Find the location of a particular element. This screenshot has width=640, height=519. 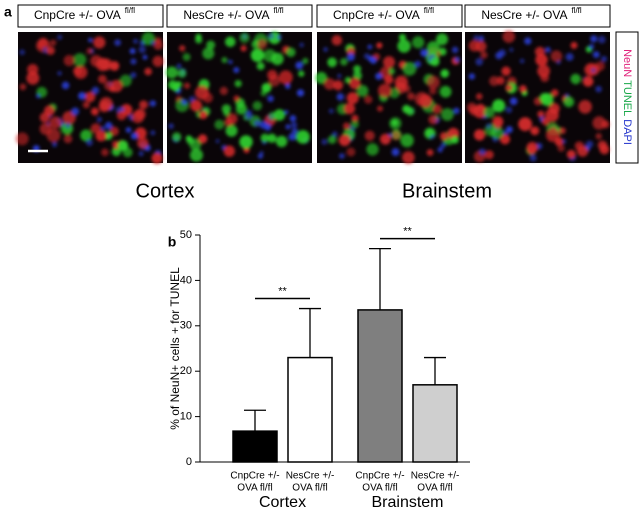

image-label-sup: fl/fl is located at coordinates (429, 10).